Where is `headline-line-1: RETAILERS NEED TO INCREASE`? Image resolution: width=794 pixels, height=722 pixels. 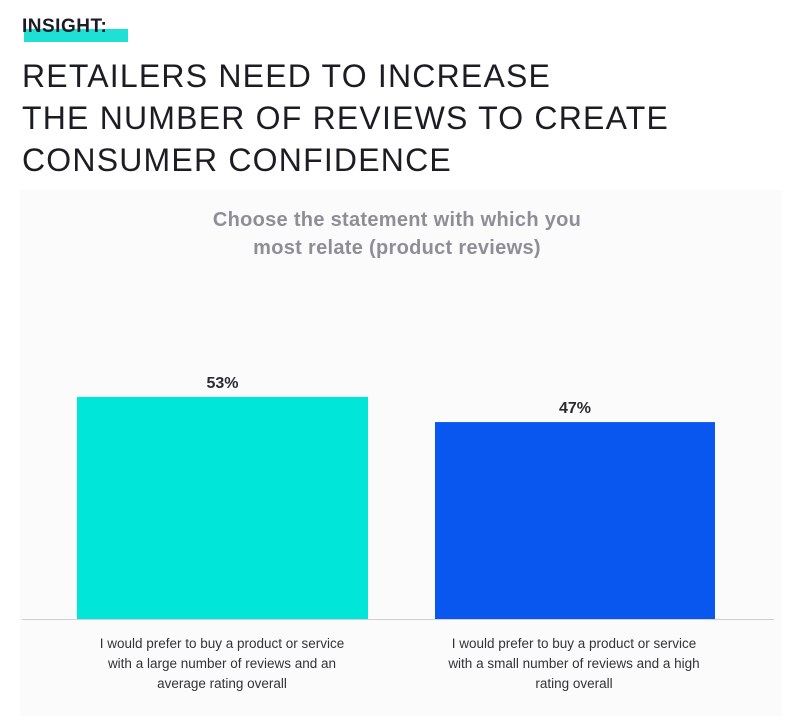 headline-line-1: RETAILERS NEED TO INCREASE is located at coordinates (287, 76).